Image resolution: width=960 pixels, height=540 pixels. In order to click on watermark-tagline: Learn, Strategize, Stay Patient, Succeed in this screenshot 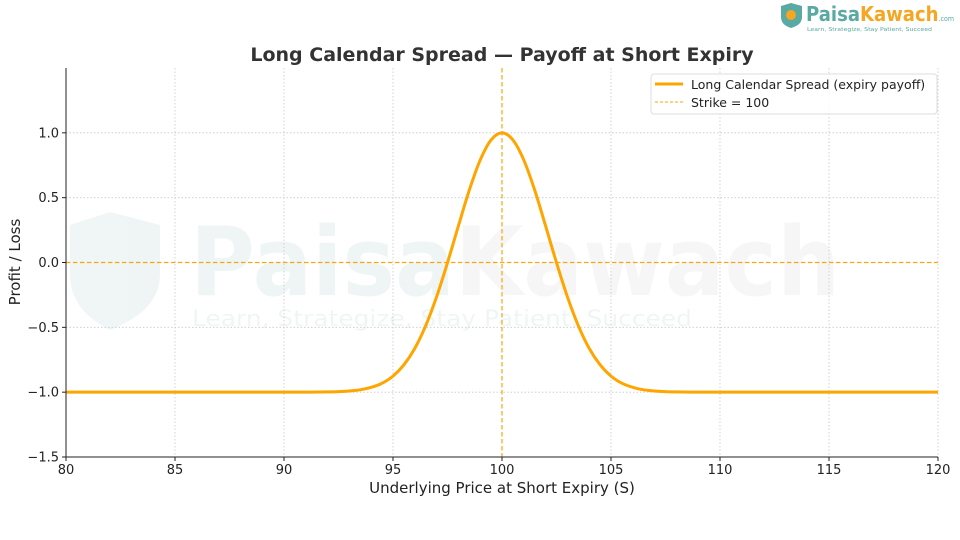, I will do `click(442, 319)`.